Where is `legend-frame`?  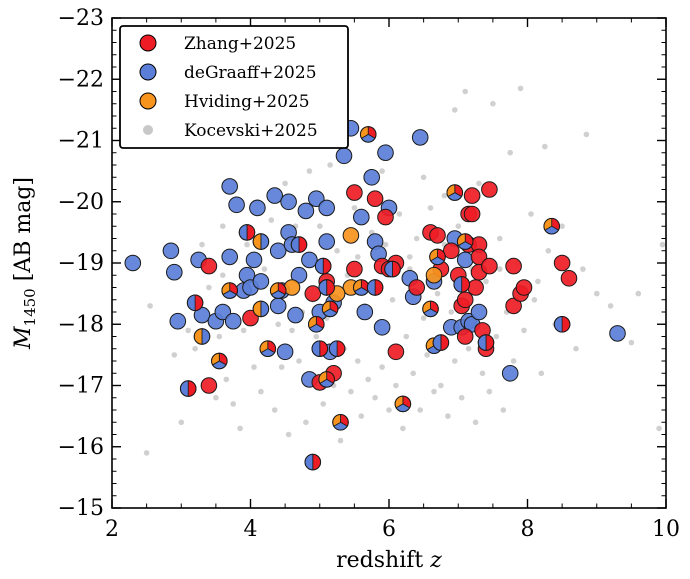
legend-frame is located at coordinates (234, 87).